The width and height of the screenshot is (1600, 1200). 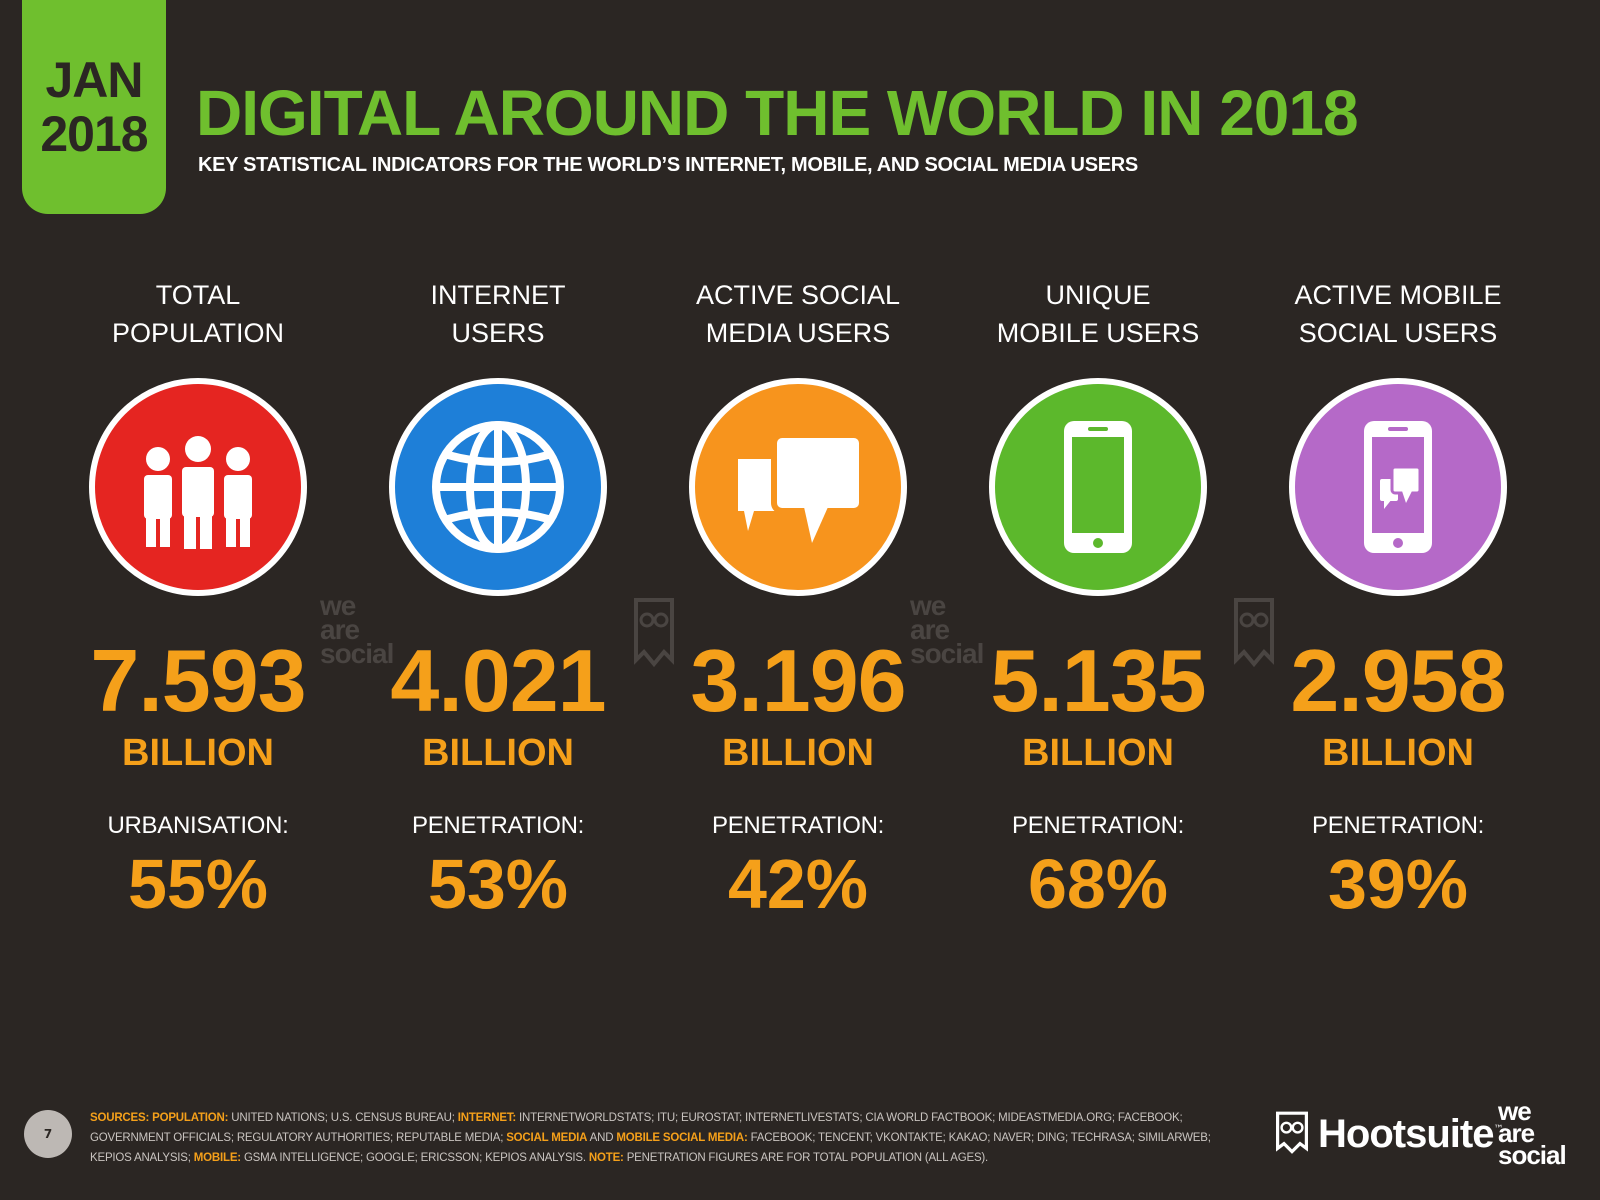 I want to click on date-year: 2018, so click(x=94, y=134).